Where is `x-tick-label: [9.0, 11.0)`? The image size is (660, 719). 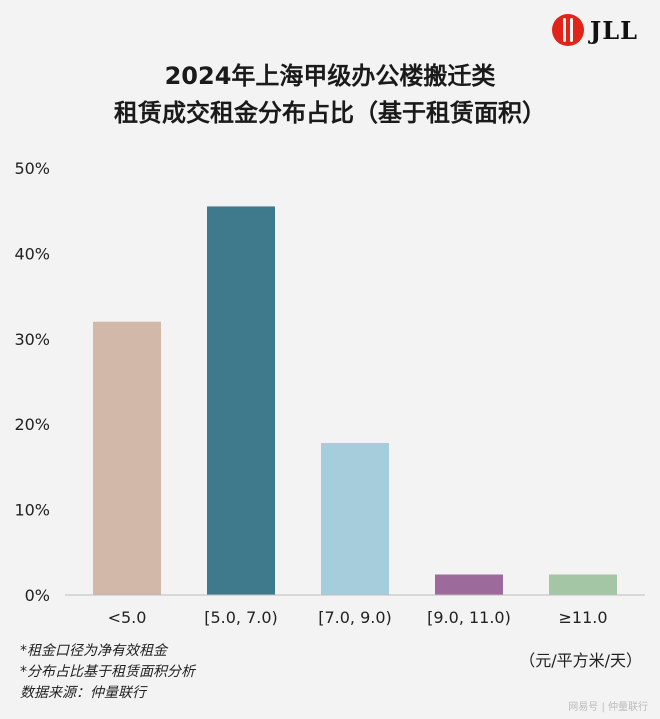 x-tick-label: [9.0, 11.0) is located at coordinates (469, 617).